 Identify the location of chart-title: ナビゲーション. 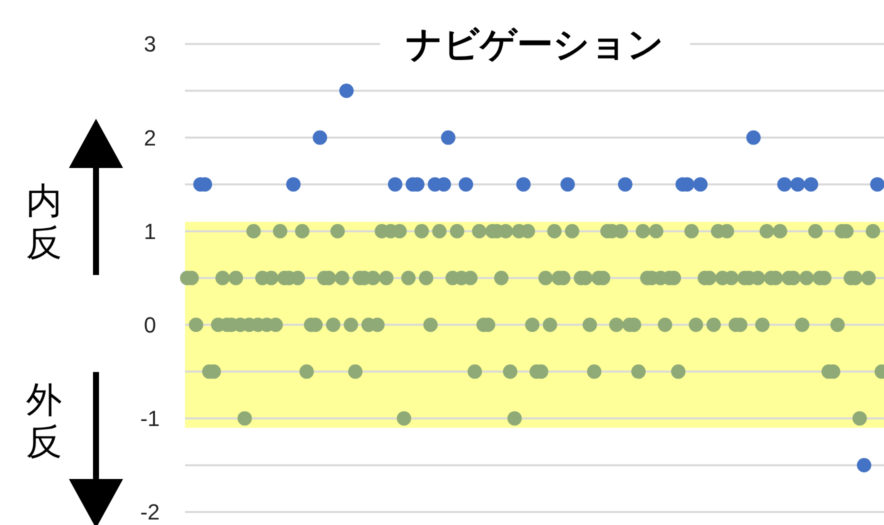
(535, 44).